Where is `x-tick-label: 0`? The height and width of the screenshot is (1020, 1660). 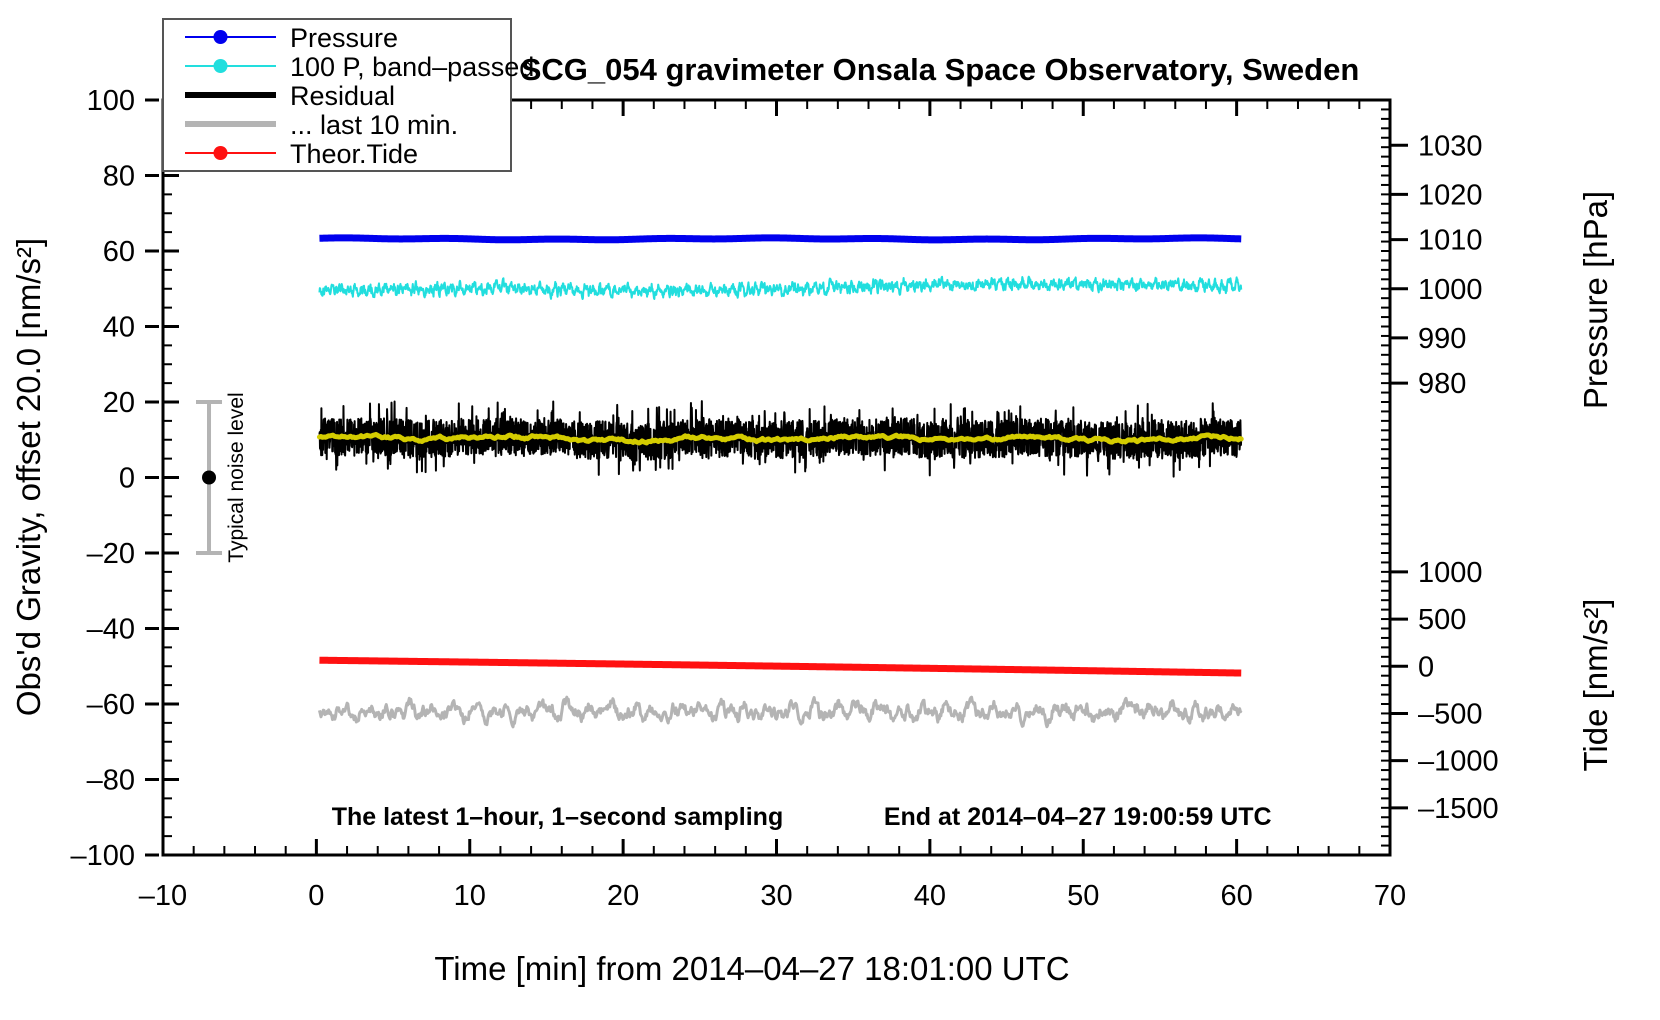 x-tick-label: 0 is located at coordinates (316, 896).